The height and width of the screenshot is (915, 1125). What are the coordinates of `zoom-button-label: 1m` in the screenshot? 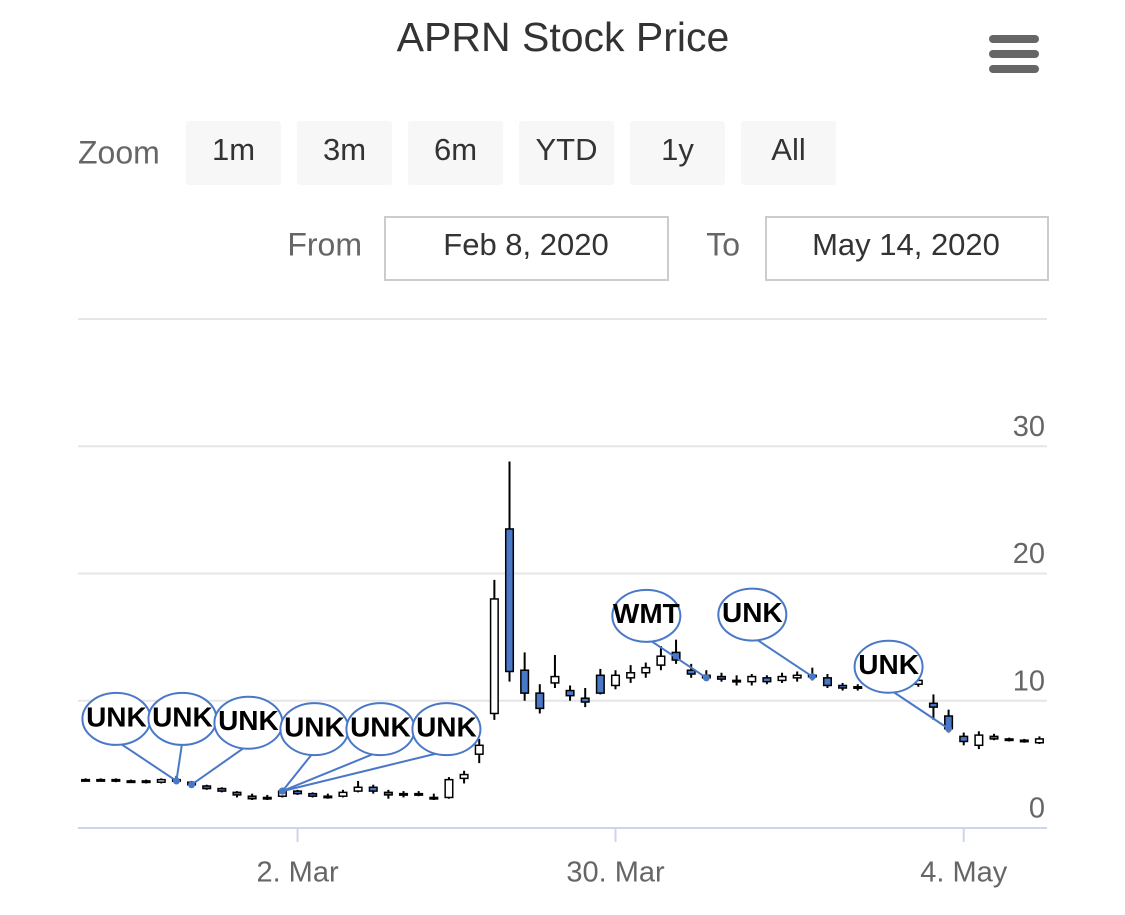 It's located at (233, 149).